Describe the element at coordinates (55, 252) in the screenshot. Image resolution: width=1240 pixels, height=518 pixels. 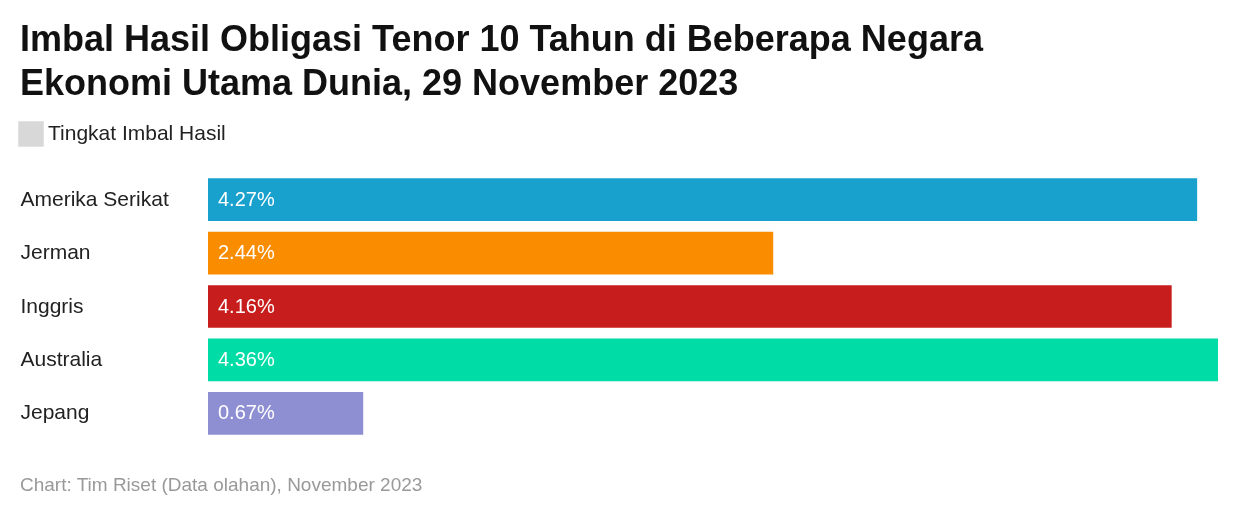
I see `y-tick-label: Jerman` at that location.